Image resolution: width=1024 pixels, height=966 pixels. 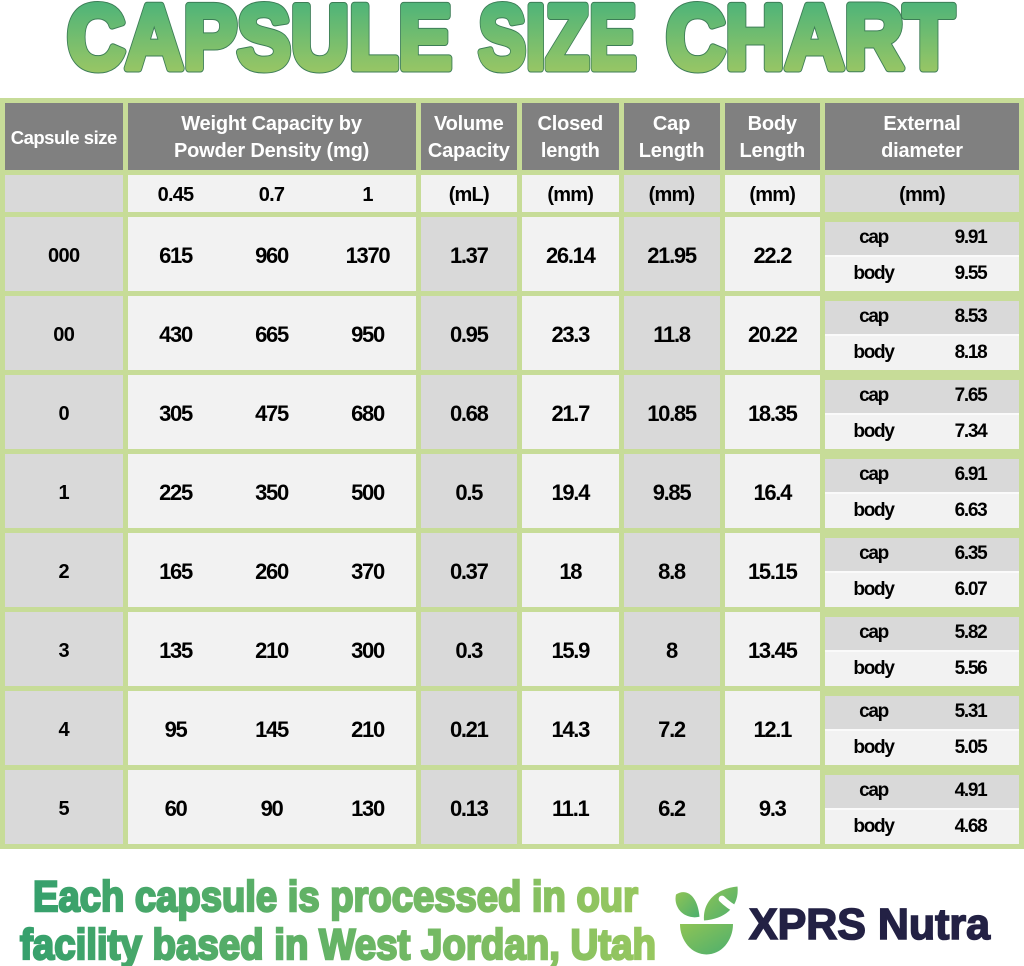 I want to click on svg-text: CAPSULE, so click(x=259, y=44).